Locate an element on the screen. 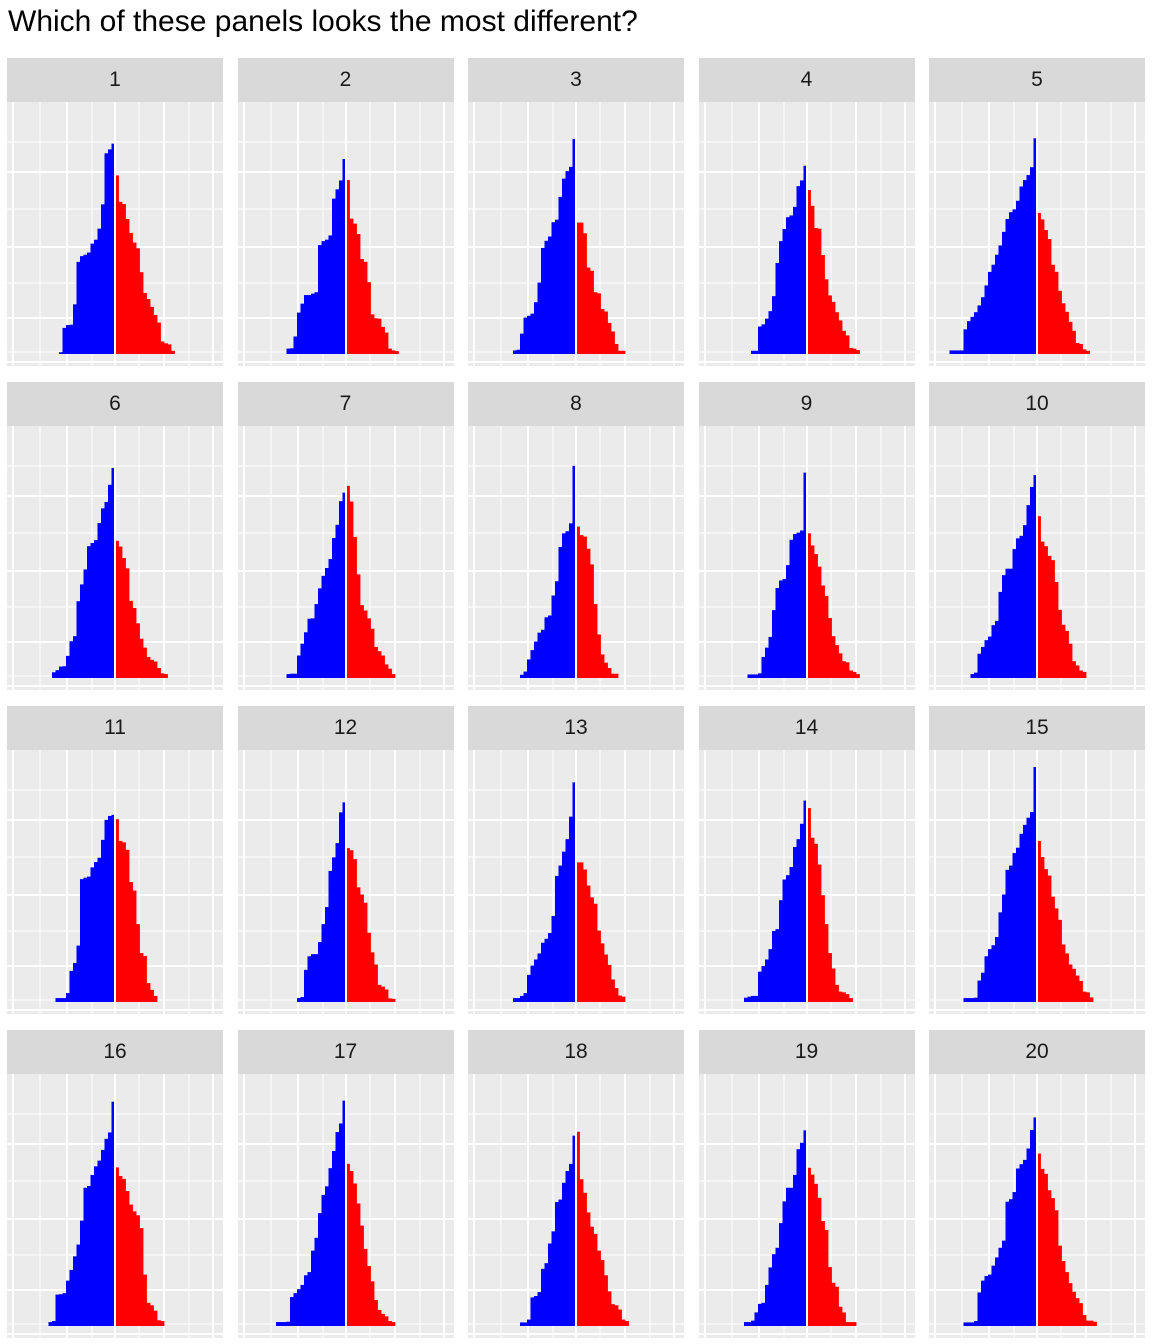 The width and height of the screenshot is (1152, 1344). panel-11: 11 is located at coordinates (115, 860).